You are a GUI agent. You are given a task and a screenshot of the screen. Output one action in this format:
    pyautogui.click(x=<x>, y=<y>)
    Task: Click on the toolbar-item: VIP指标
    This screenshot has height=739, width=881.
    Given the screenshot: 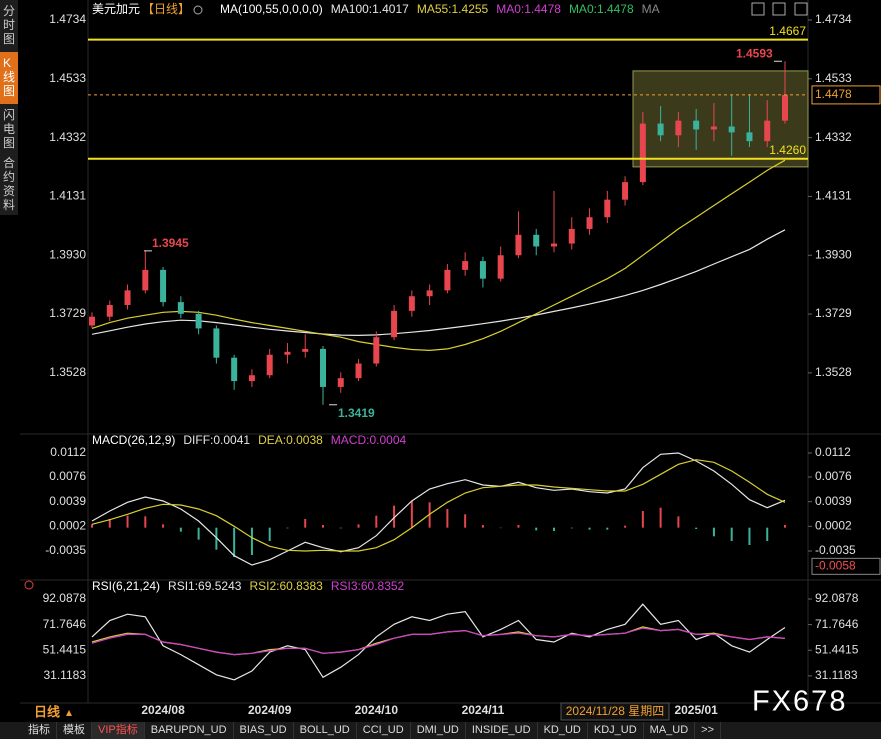 What is the action you would take?
    pyautogui.click(x=118, y=730)
    